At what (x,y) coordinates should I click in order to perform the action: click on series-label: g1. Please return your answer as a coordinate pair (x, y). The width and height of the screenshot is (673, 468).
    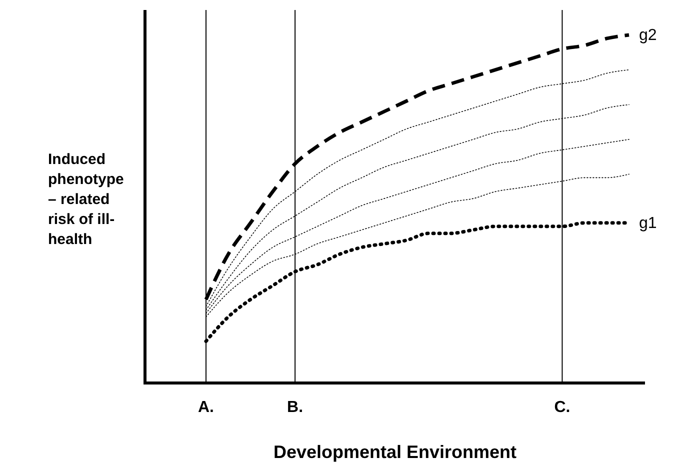
    Looking at the image, I should click on (648, 223).